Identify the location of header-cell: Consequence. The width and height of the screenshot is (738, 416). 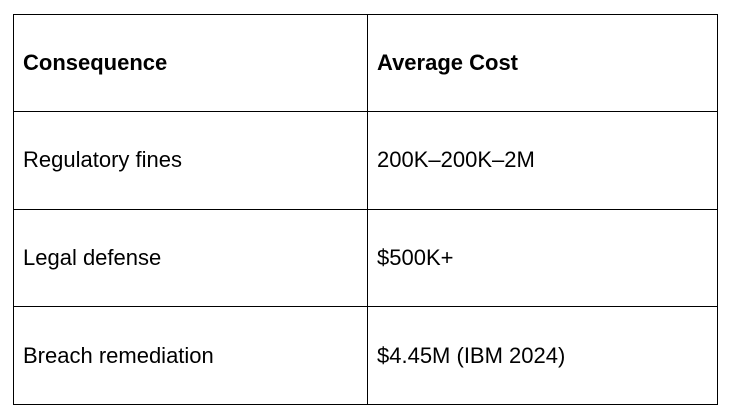
(190, 63).